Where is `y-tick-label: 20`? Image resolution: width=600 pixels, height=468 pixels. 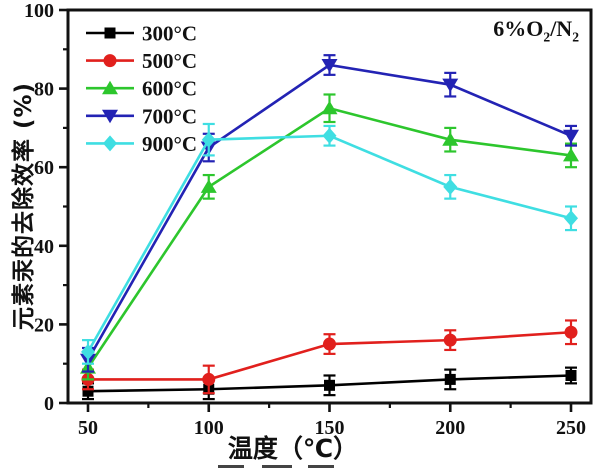 y-tick-label: 20 is located at coordinates (44, 325).